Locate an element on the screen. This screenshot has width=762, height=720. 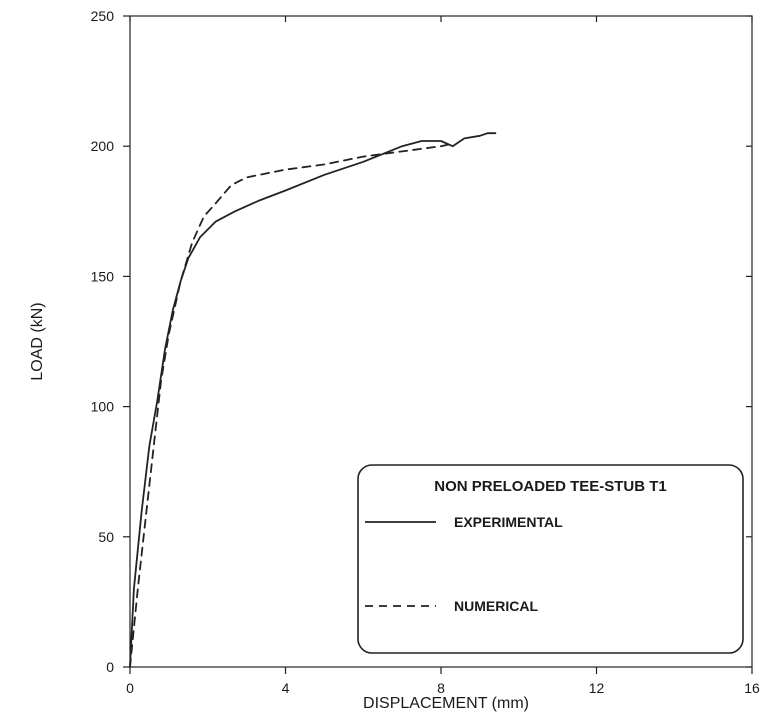
legend-label-numerical: NUMERICAL is located at coordinates (496, 606).